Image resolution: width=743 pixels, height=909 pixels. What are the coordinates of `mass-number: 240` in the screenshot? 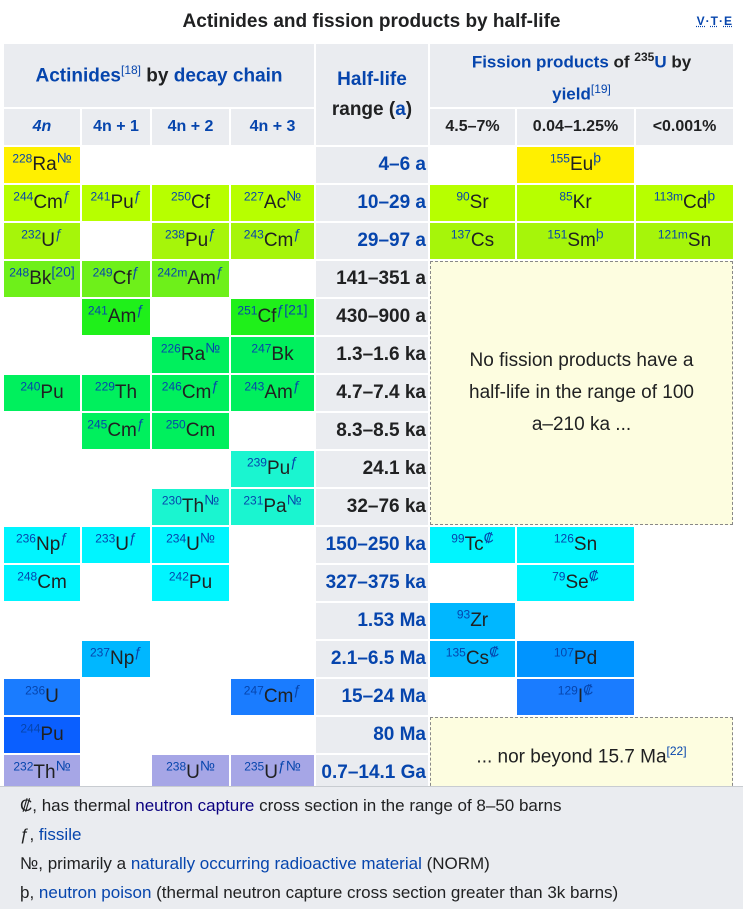 It's located at (30, 386).